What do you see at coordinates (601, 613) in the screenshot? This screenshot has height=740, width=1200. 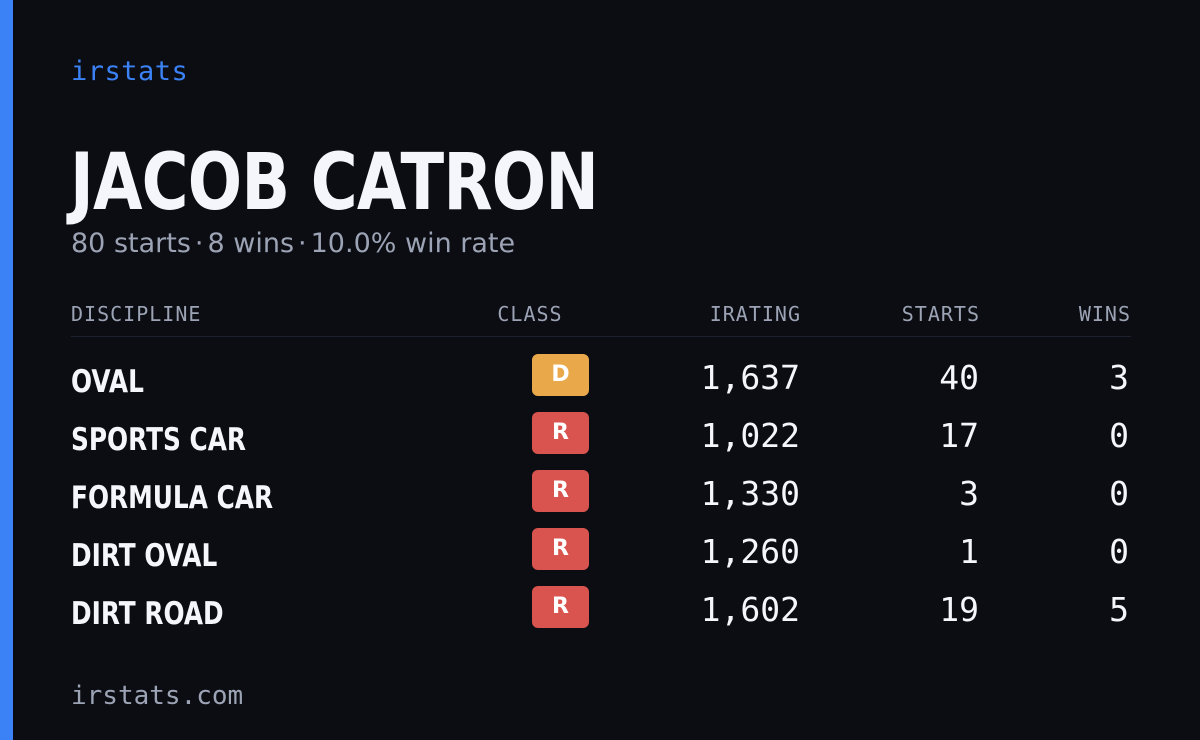 I see `table-row: DIRT ROAD R 1,602 19 5` at bounding box center [601, 613].